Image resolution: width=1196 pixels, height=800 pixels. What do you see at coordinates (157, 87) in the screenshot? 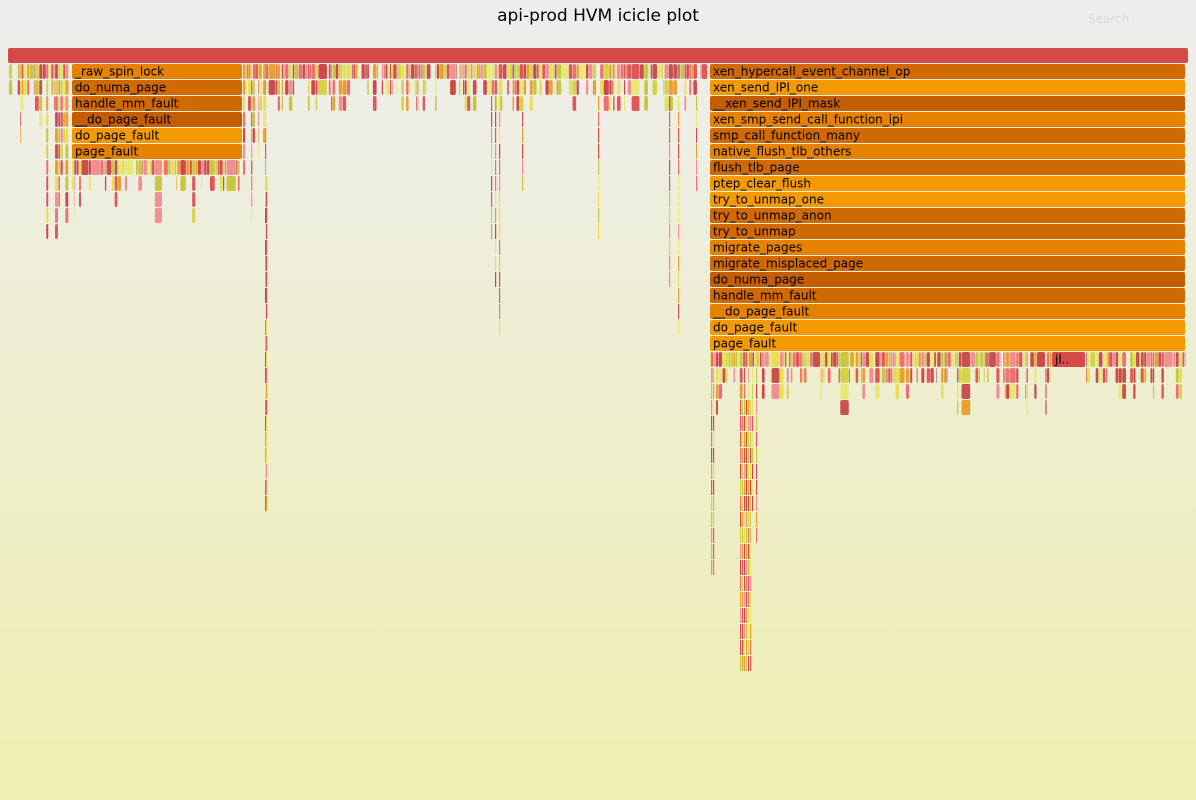
I see `frame-do-numa-page` at bounding box center [157, 87].